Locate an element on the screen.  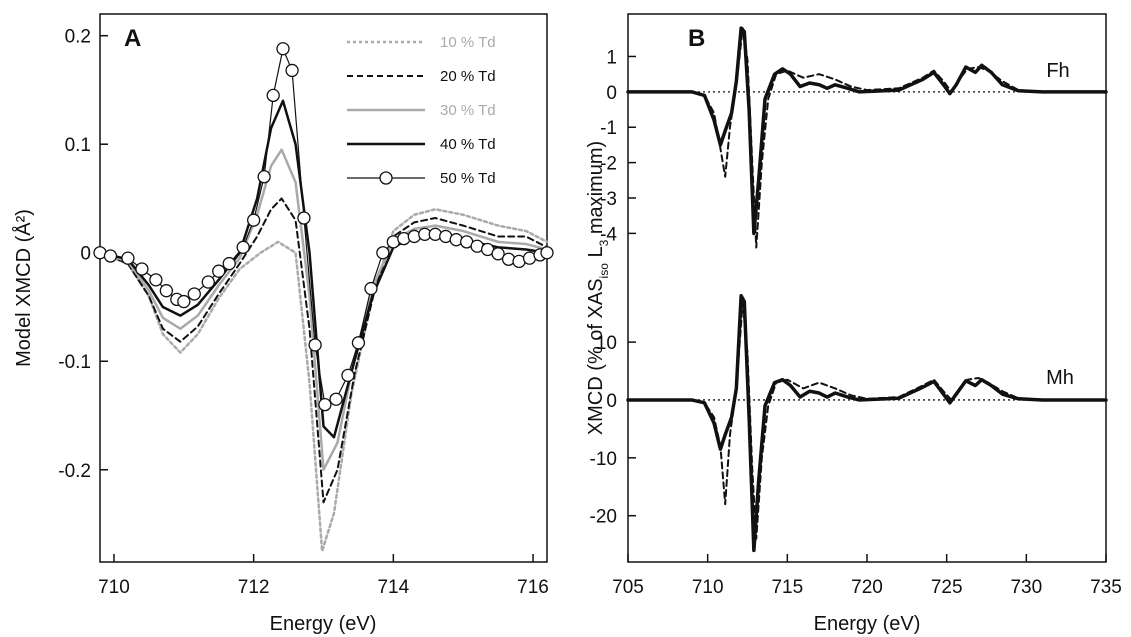
panel-a-x-axis-label: Energy (eV) is located at coordinates (323, 624).